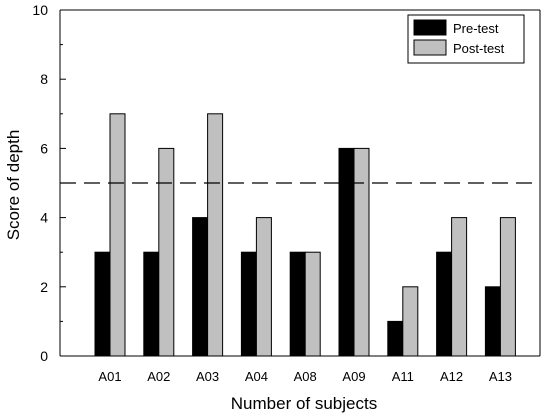 This screenshot has width=550, height=416. I want to click on bar-post-test-a04, so click(263, 287).